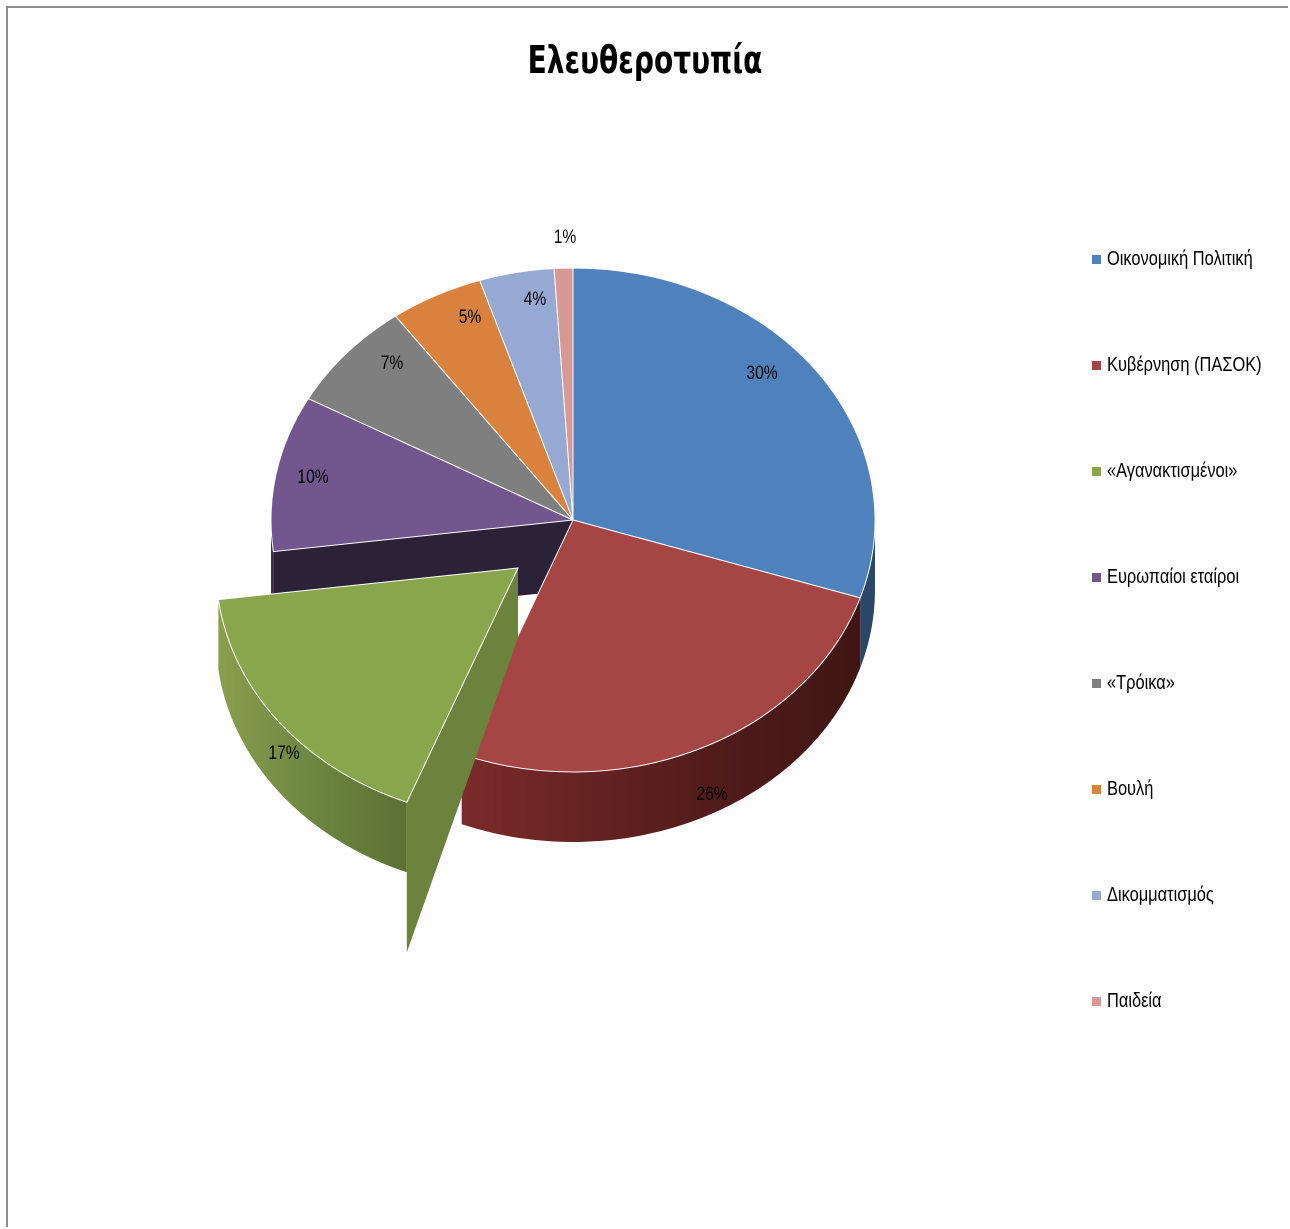 The image size is (1290, 1229). I want to click on data-label-6: 5%, so click(470, 317).